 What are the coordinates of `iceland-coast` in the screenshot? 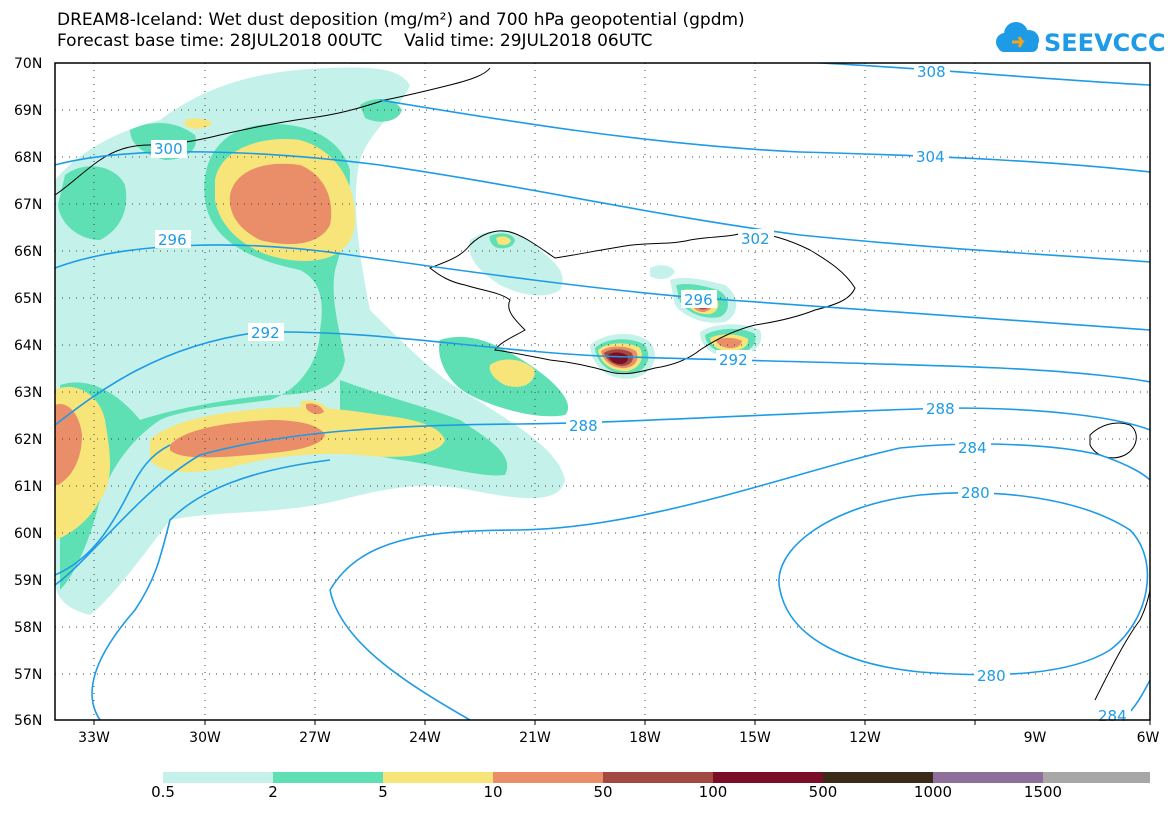 It's located at (642, 302).